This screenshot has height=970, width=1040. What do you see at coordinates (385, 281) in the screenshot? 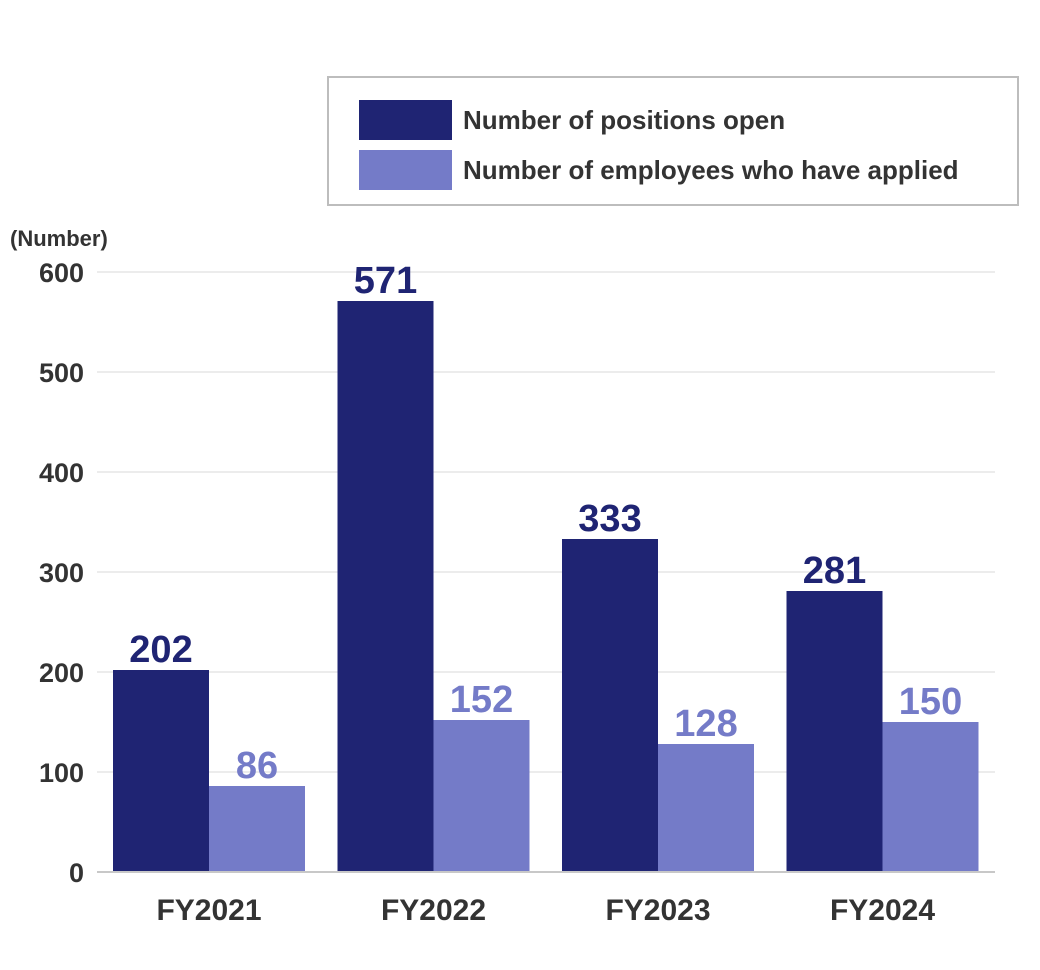
I see `data-label-FY2022-series-1: 571` at bounding box center [385, 281].